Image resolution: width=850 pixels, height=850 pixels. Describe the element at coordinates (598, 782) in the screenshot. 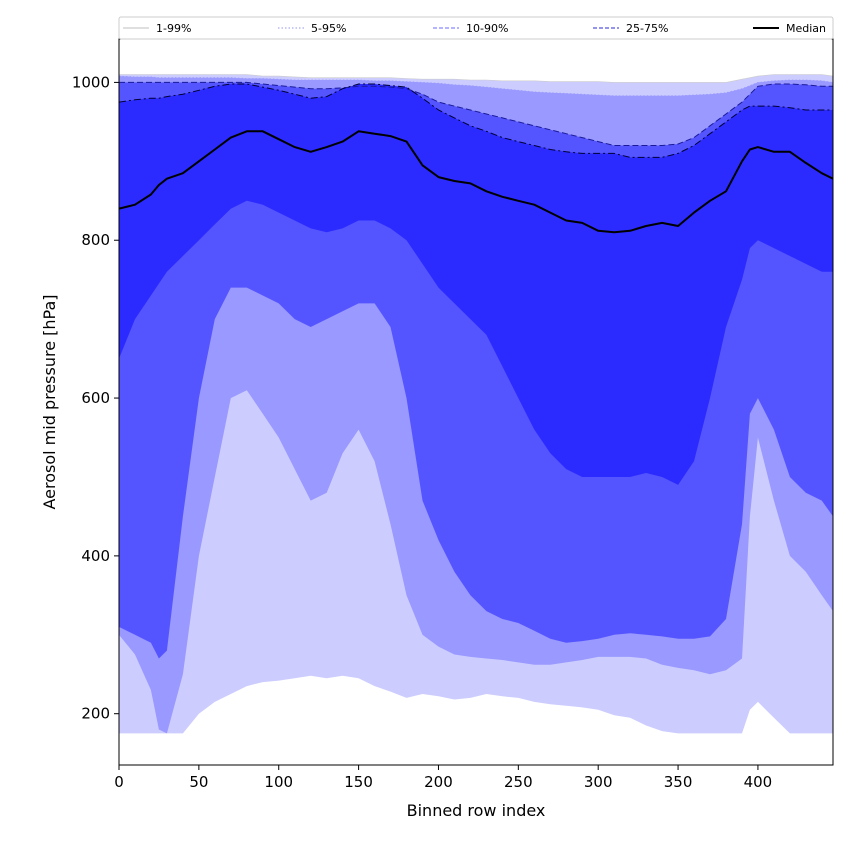

I see `x-tick-label: 300` at that location.